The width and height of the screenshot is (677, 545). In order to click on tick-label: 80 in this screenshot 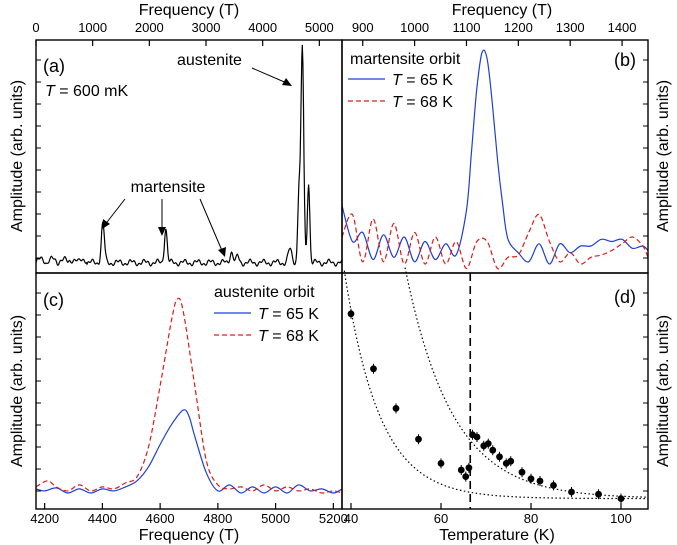, I will do `click(531, 518)`.